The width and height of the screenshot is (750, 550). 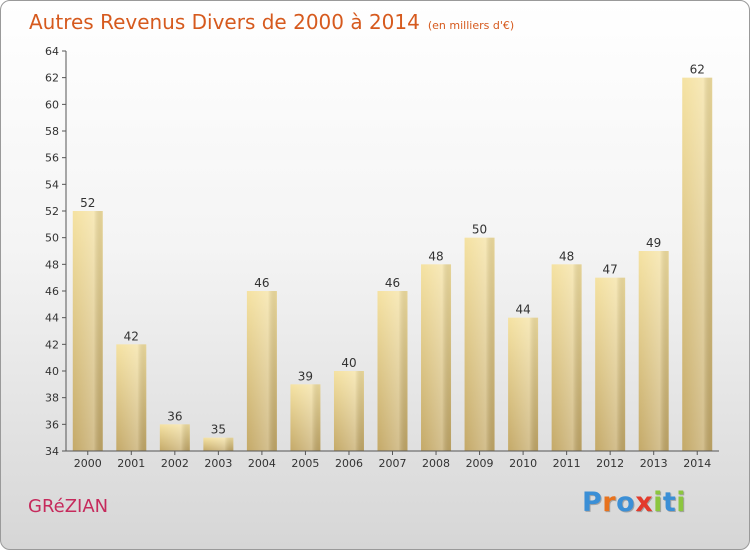 I want to click on bar-value-label: 40, so click(x=348, y=363).